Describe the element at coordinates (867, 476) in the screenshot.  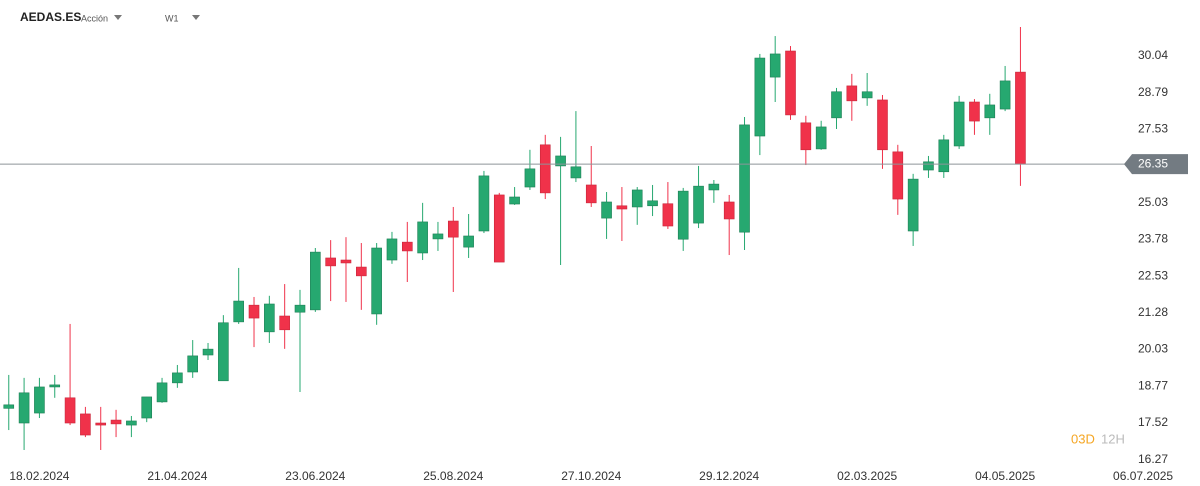
I see `x-tick-label: 02.03.2025` at that location.